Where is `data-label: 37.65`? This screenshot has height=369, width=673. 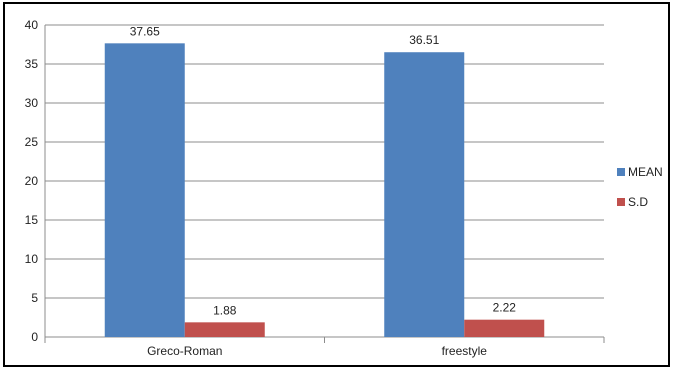
data-label: 37.65 is located at coordinates (145, 31).